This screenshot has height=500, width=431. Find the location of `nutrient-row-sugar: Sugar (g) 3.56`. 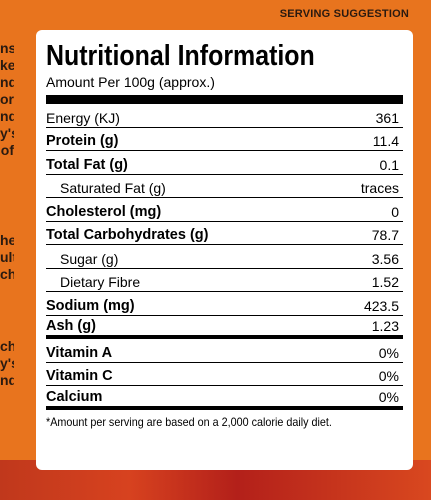

nutrient-row-sugar: Sugar (g) 3.56 is located at coordinates (224, 257).